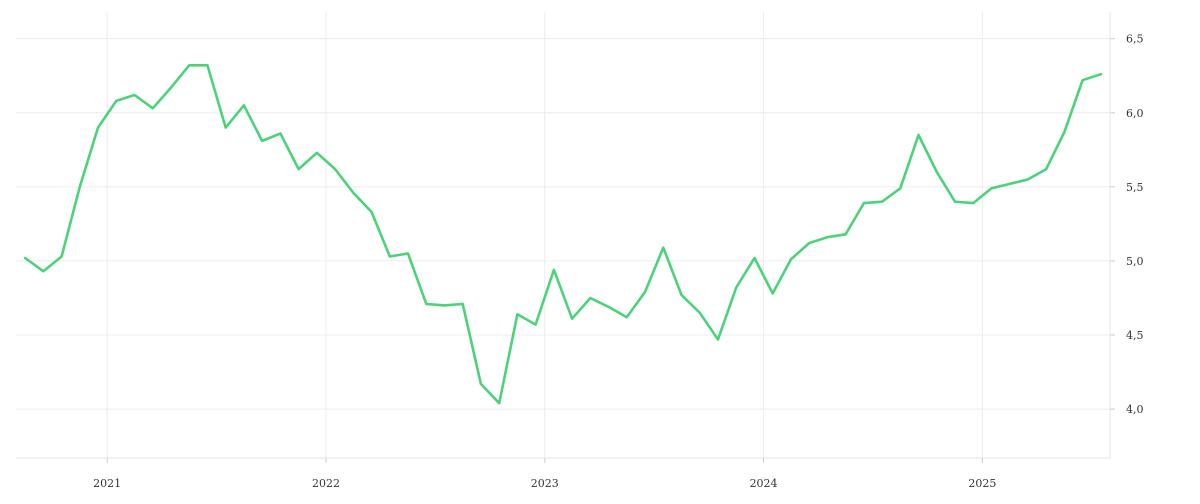  What do you see at coordinates (545, 483) in the screenshot?
I see `x-tick-label: 2023` at bounding box center [545, 483].